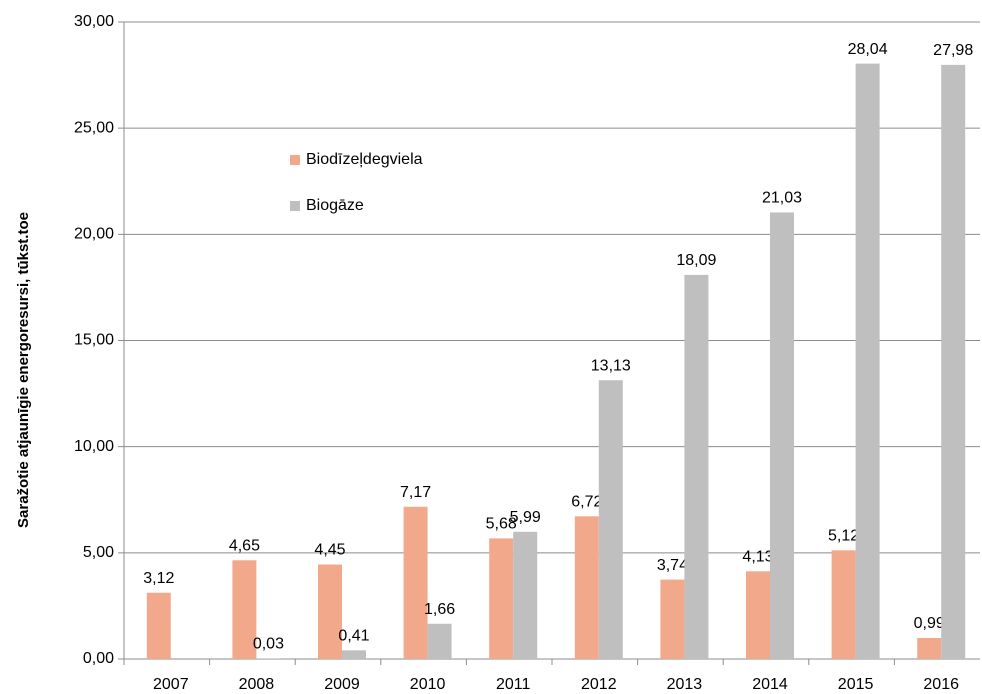 The image size is (982, 694). What do you see at coordinates (586, 502) in the screenshot?
I see `value-label: 6,72` at bounding box center [586, 502].